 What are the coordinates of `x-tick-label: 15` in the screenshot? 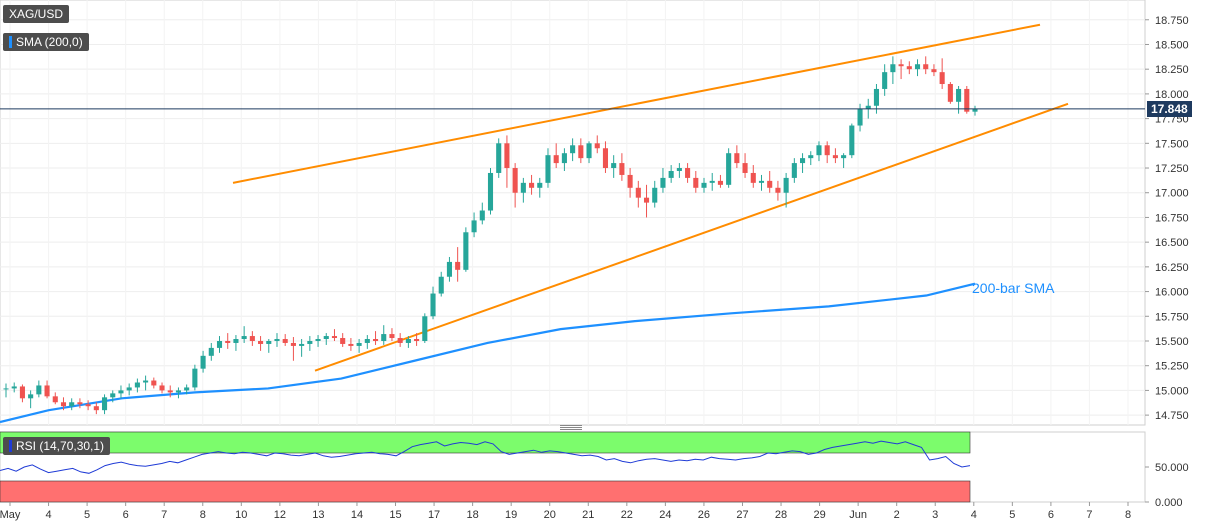 It's located at (395, 515).